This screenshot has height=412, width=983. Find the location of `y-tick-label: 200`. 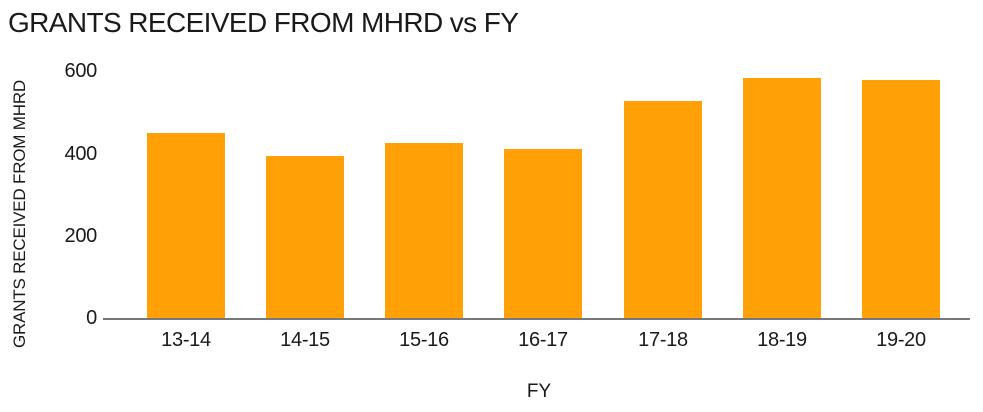

y-tick-label: 200 is located at coordinates (81, 235).